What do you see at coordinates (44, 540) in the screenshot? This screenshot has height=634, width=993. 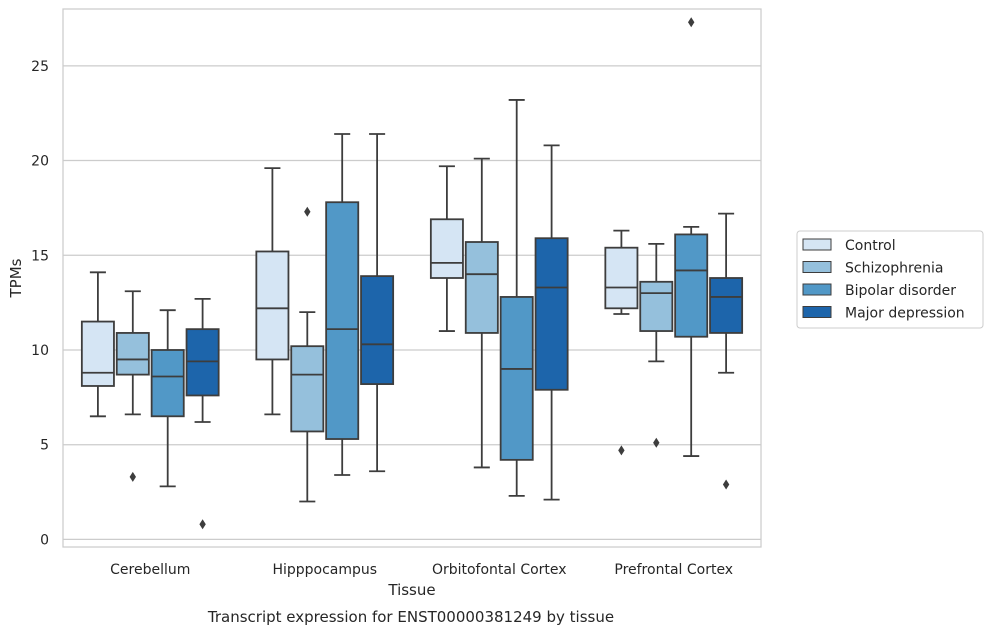 I see `y-tick-label: 0` at bounding box center [44, 540].